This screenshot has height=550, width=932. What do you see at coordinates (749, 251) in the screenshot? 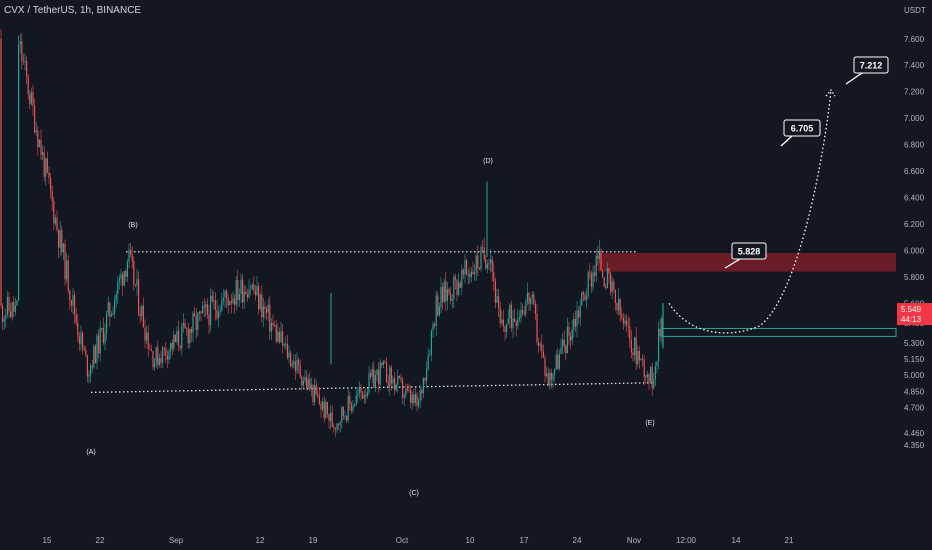
I see `resistance-callout-box` at bounding box center [749, 251].